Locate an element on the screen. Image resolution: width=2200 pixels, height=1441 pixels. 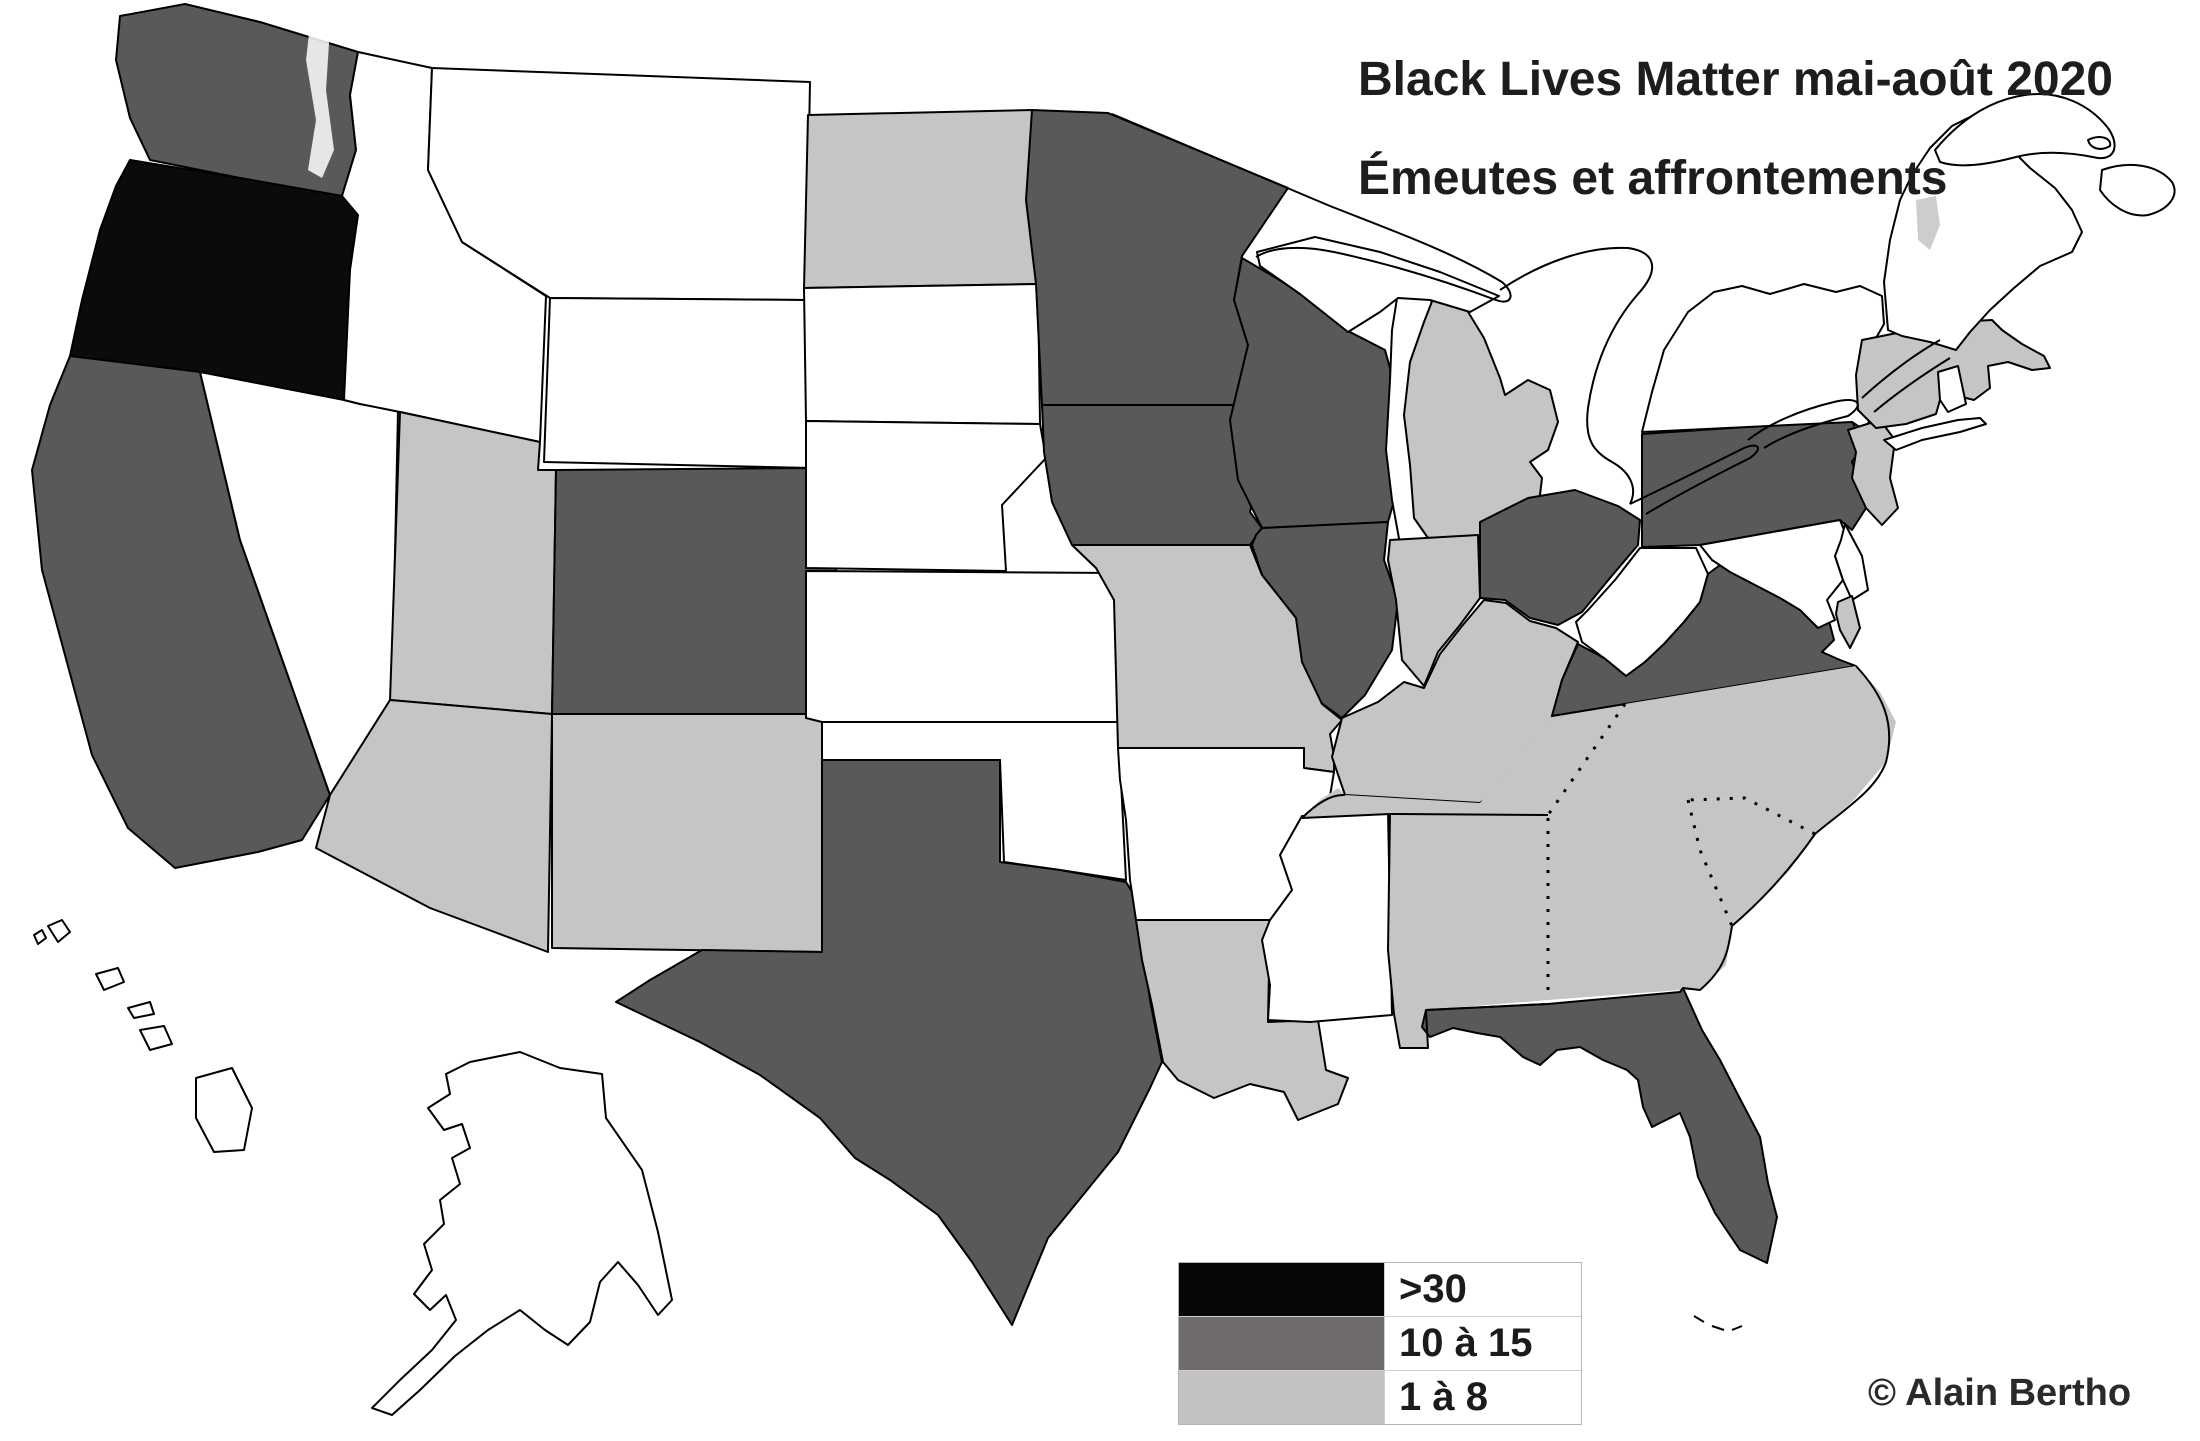
border-georgia-coast is located at coordinates (1707, 958).